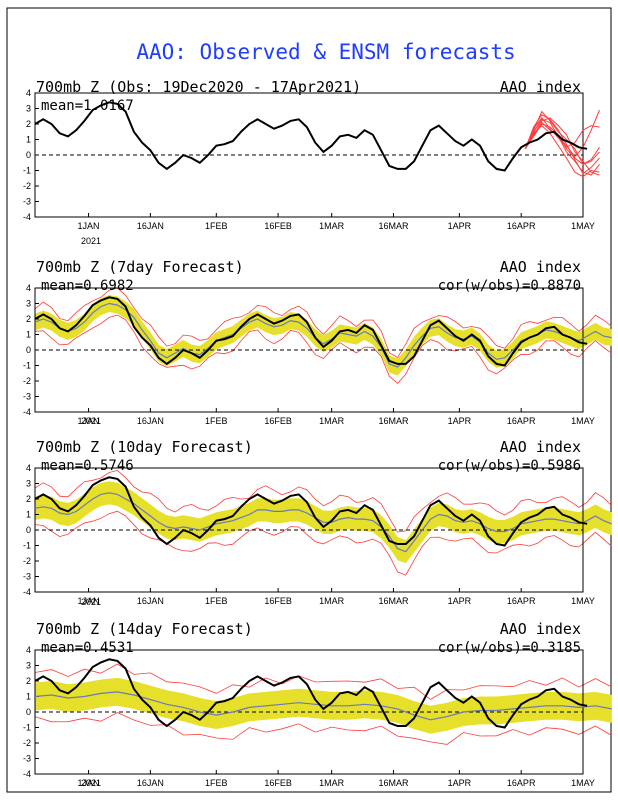  What do you see at coordinates (87, 286) in the screenshot?
I see `mean-label: mean=0.6982` at bounding box center [87, 286].